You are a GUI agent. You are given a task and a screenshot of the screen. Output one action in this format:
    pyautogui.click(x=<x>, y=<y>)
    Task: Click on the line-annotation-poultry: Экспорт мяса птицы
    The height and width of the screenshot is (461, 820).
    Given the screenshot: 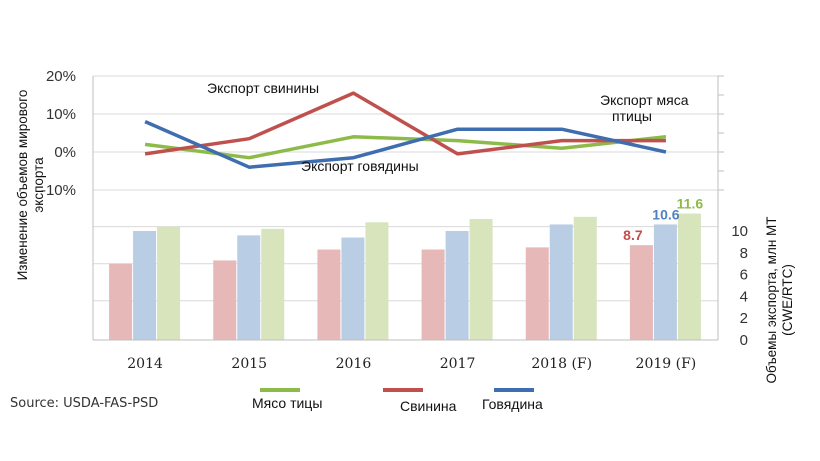 What is the action you would take?
    pyautogui.click(x=644, y=108)
    